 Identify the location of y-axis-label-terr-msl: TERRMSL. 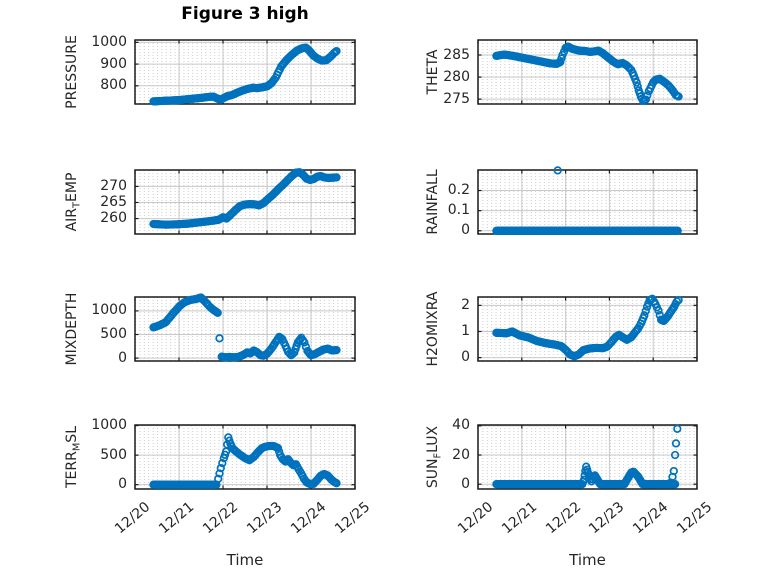
(72, 457).